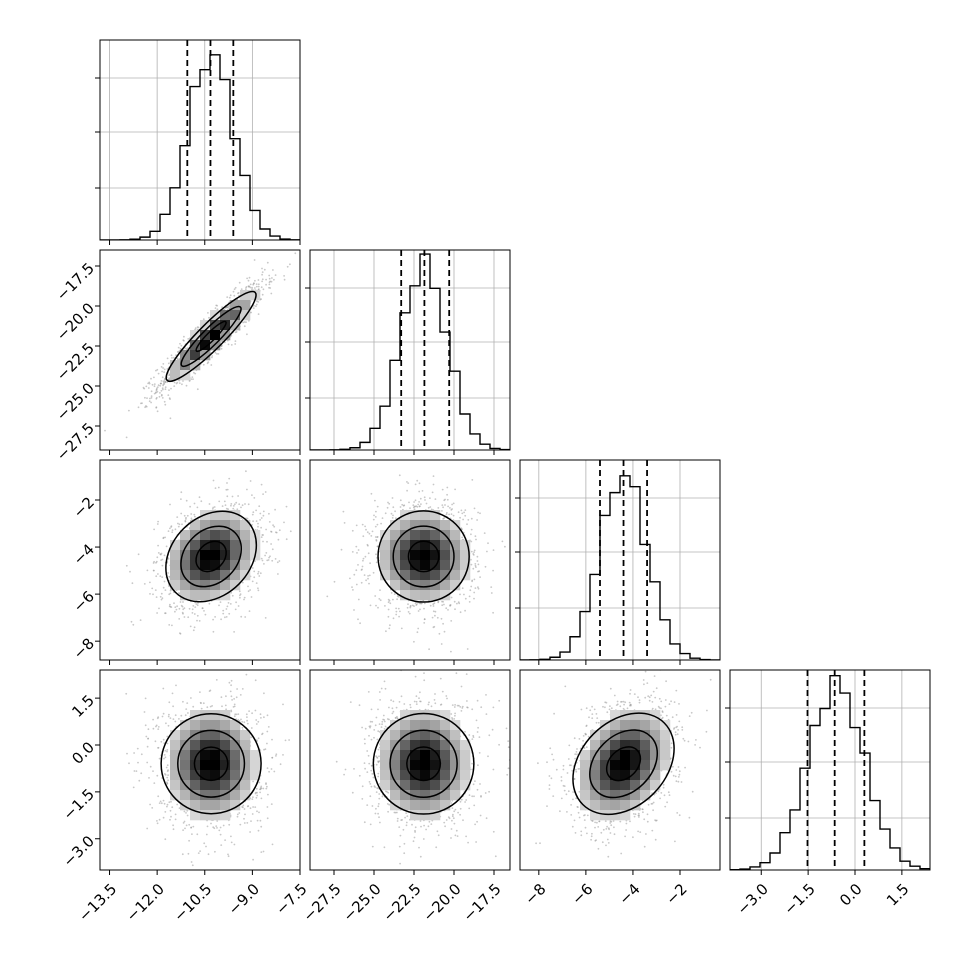 This screenshot has height=970, width=970. What do you see at coordinates (84, 554) in the screenshot?
I see `y-tick-label: −4` at bounding box center [84, 554].